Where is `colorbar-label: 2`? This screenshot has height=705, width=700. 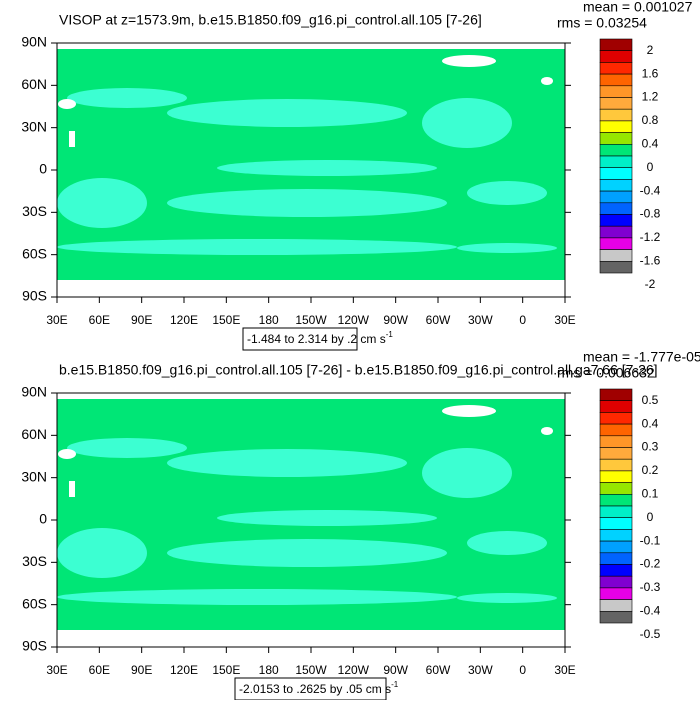 colorbar-label: 2 is located at coordinates (650, 50).